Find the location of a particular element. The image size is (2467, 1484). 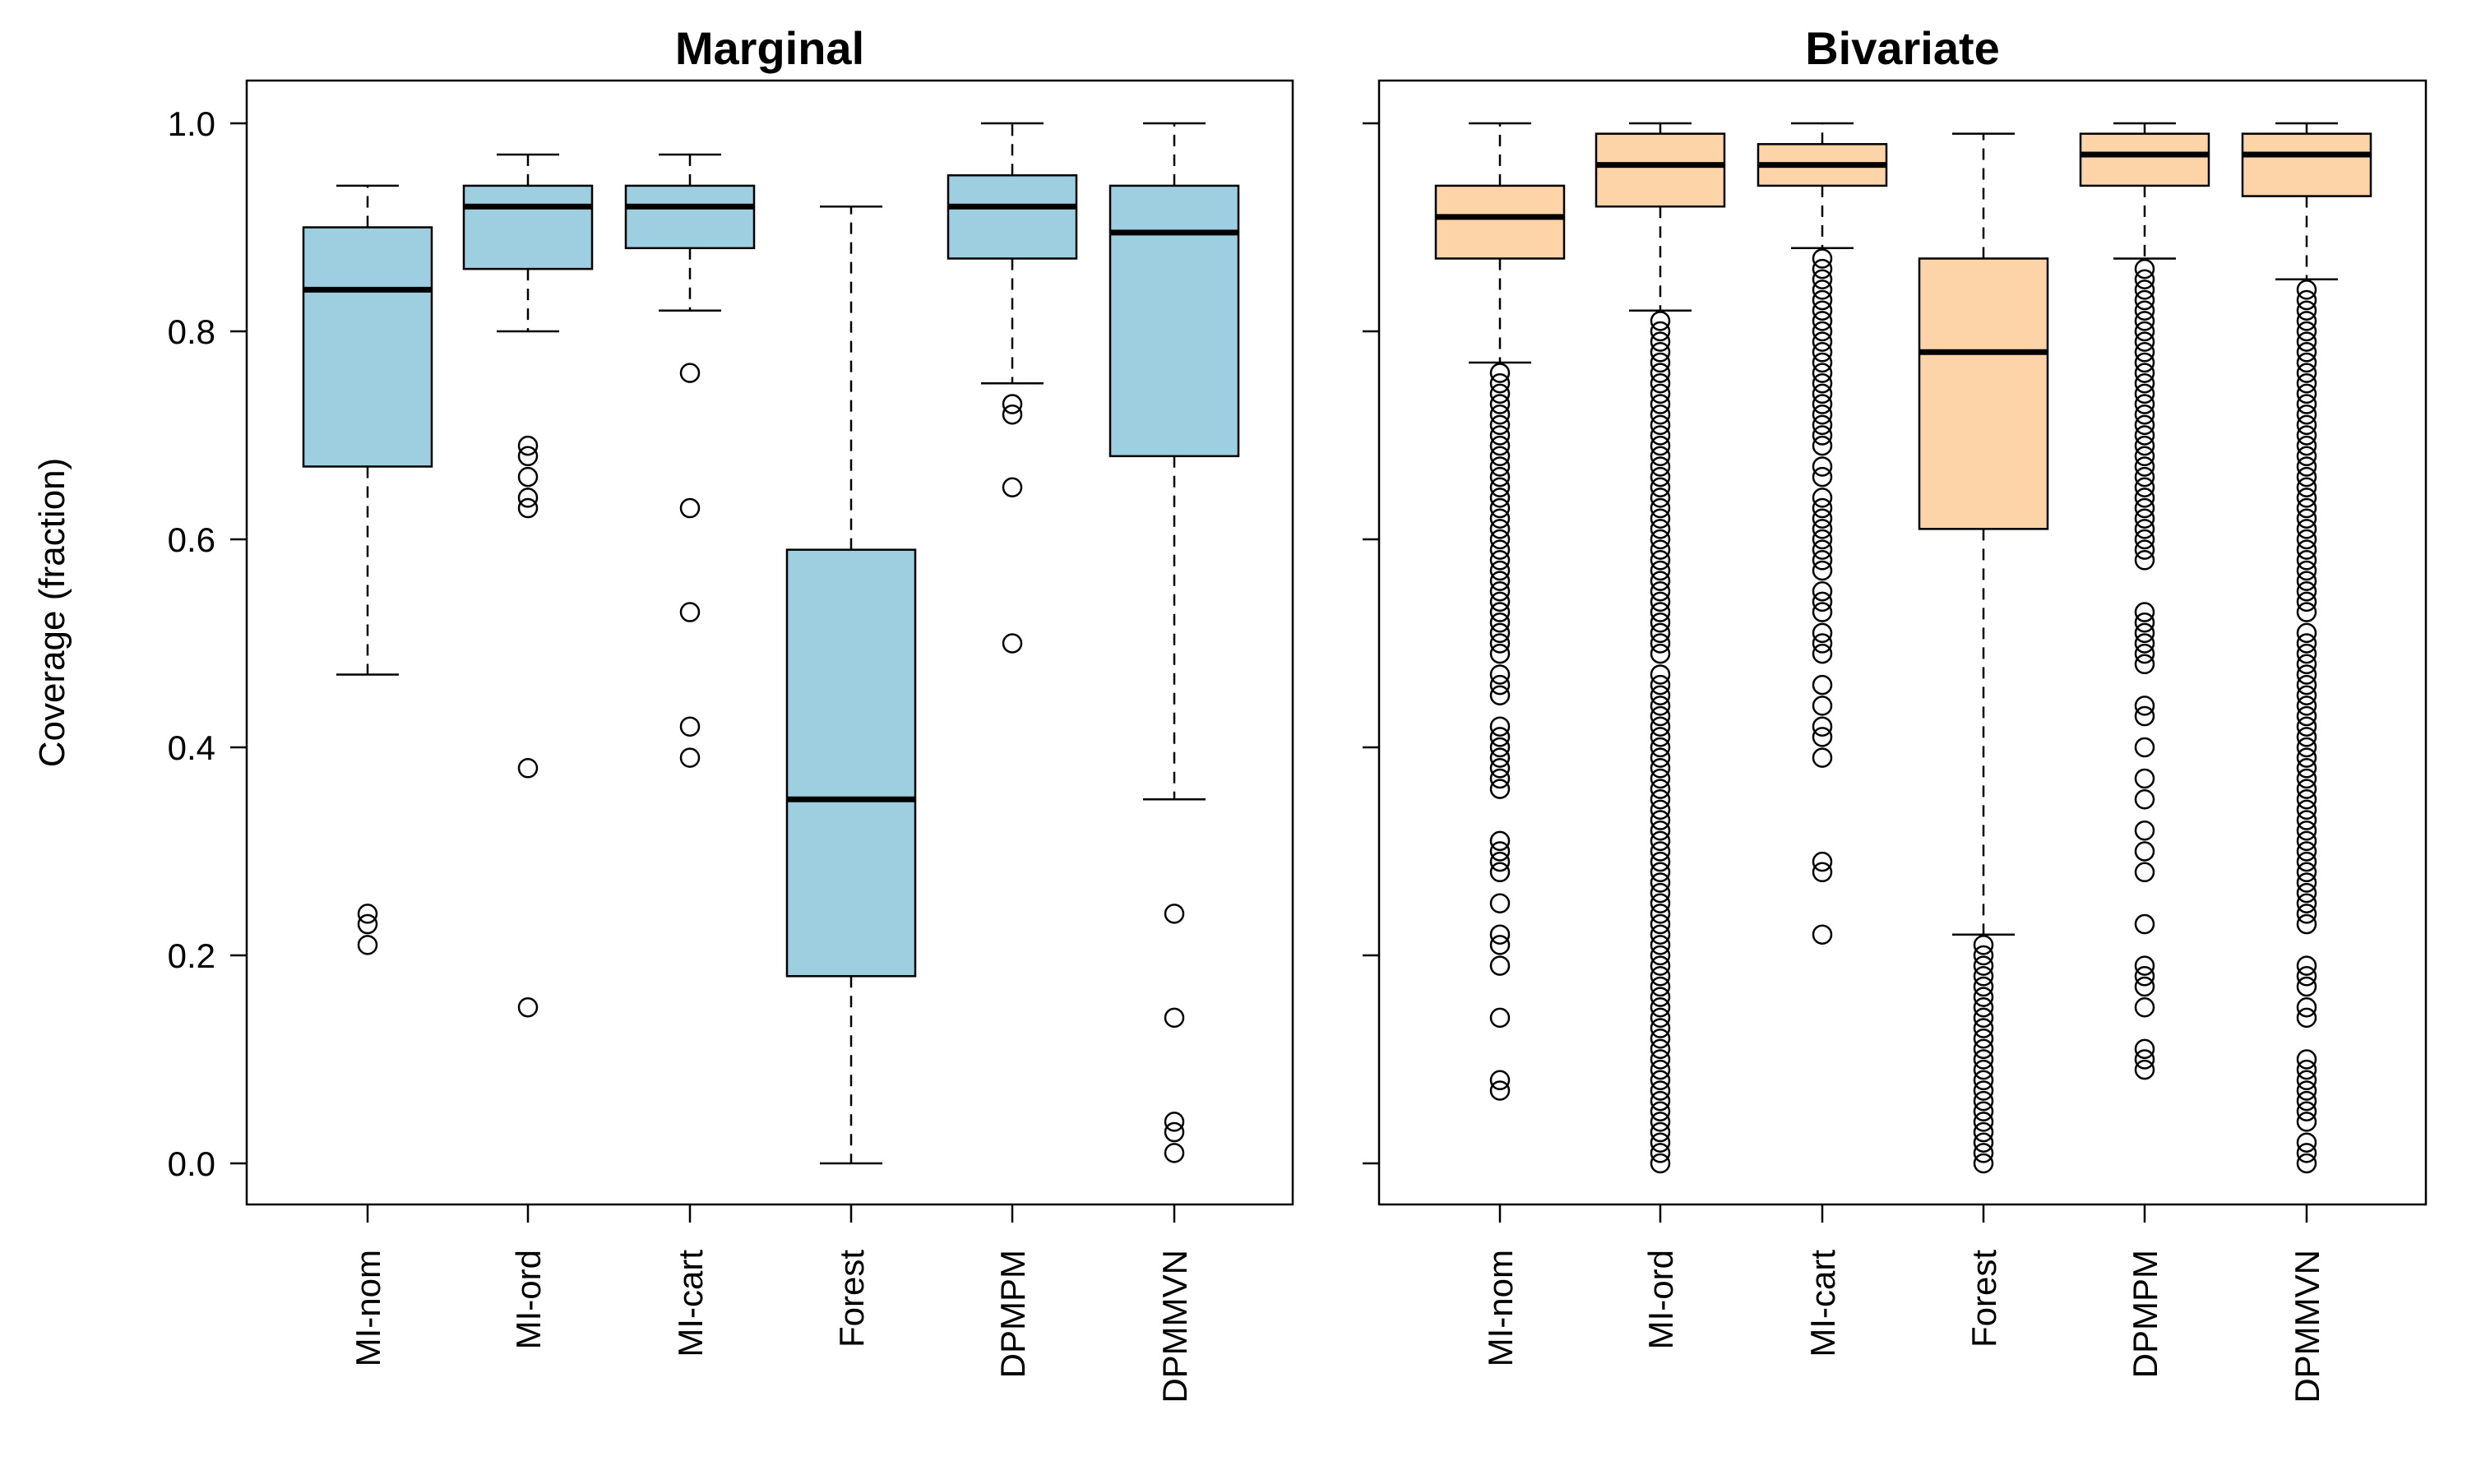

y-tick-label: 0.6 is located at coordinates (192, 539).